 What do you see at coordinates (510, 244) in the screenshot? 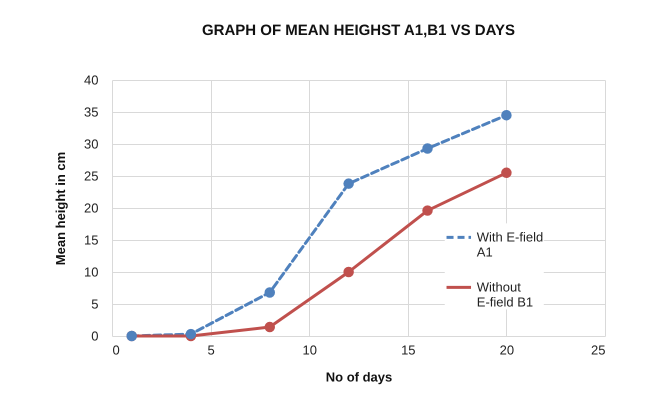
I see `legend-label: With E-field A1` at bounding box center [510, 244].